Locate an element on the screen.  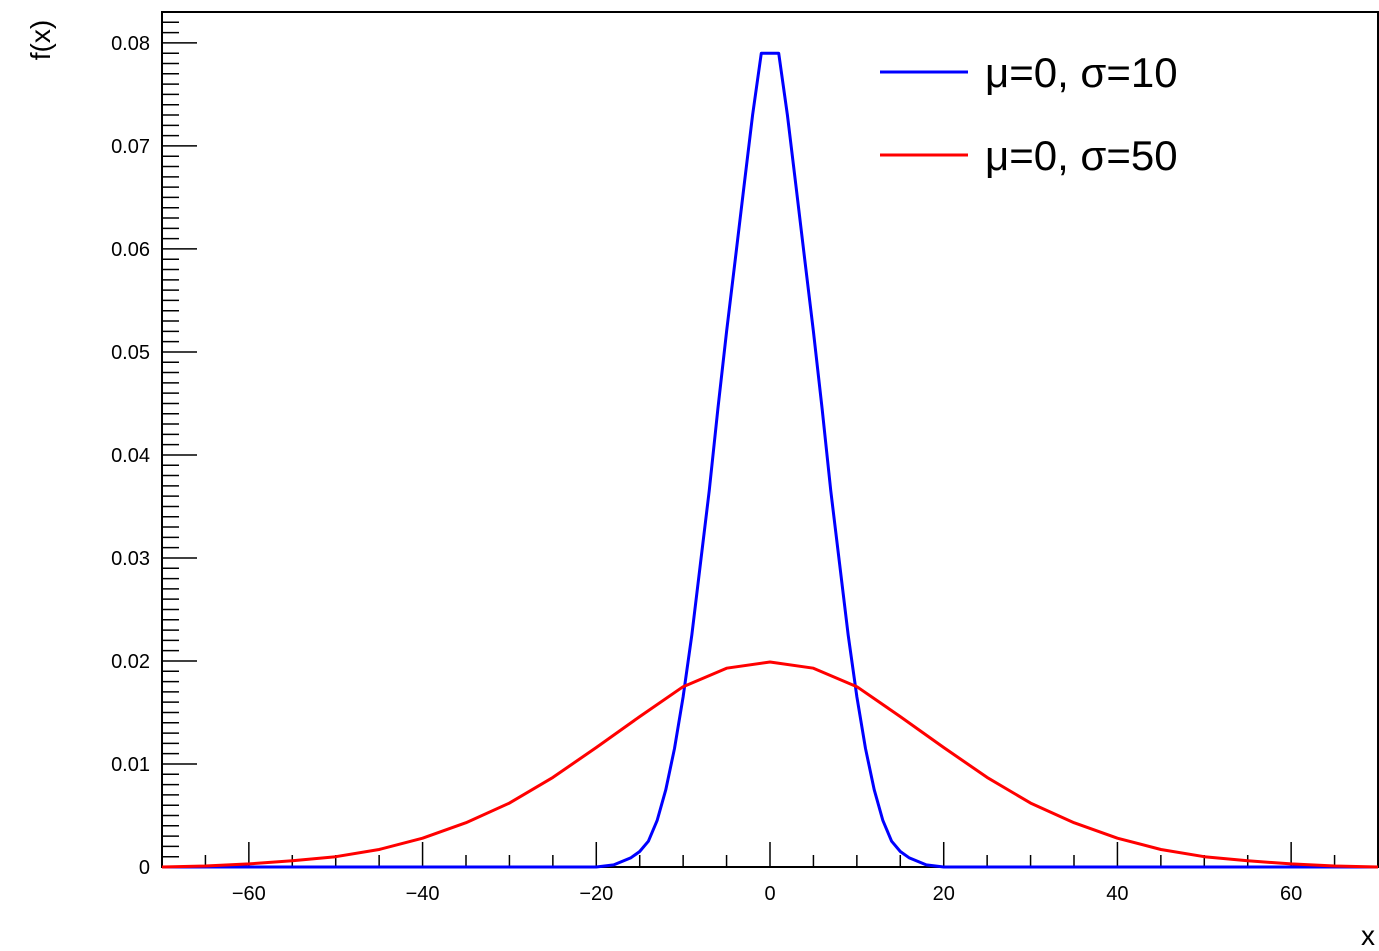
y-tick-label: 0.07 is located at coordinates (130, 147).